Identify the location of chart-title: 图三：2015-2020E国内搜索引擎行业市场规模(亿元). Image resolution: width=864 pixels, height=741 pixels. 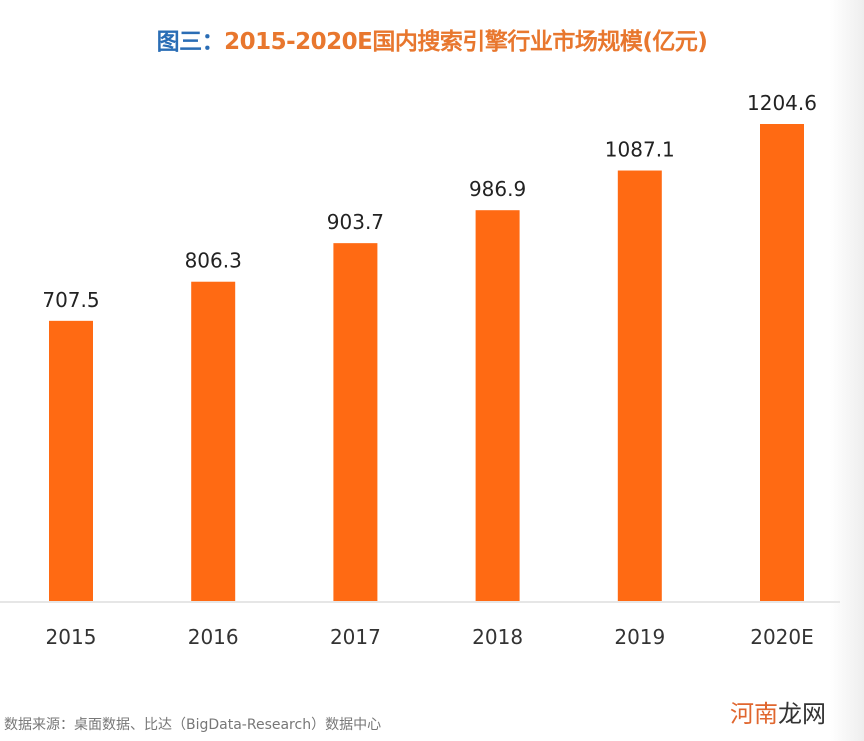
(432, 39).